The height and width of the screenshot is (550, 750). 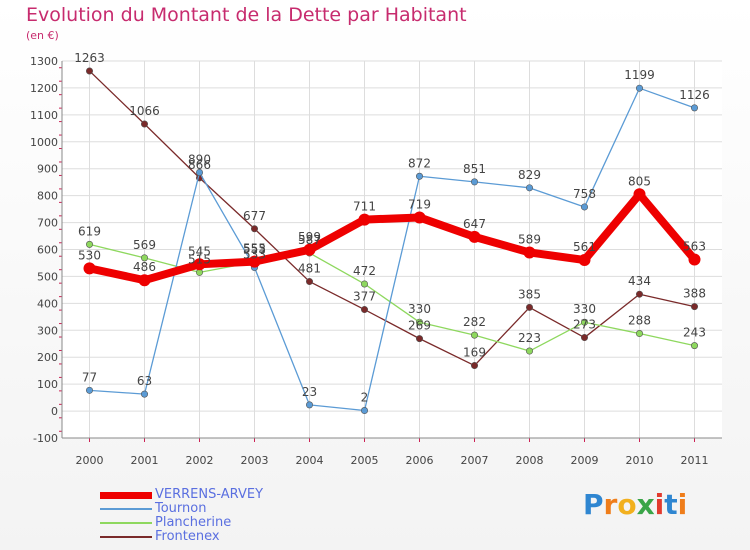 I want to click on data-label-tournon: 872, so click(x=419, y=163).